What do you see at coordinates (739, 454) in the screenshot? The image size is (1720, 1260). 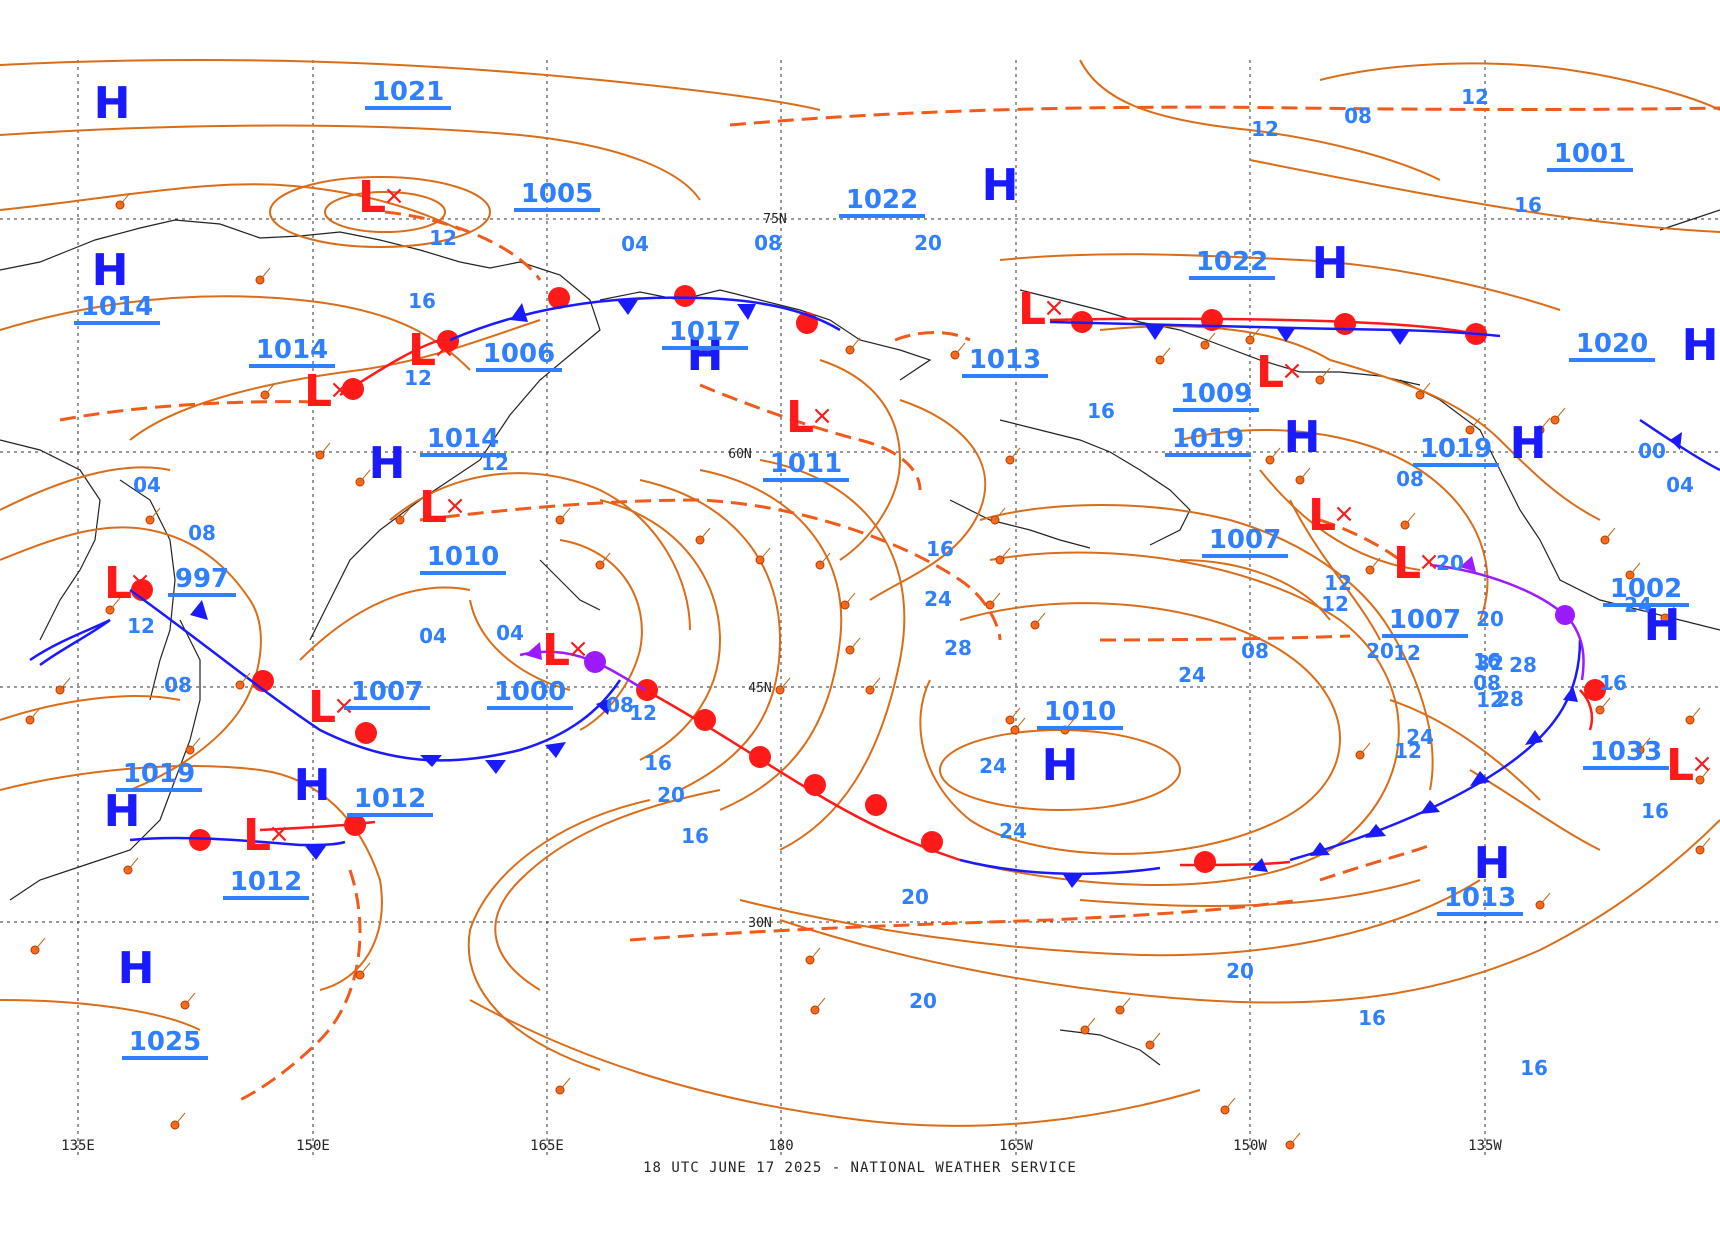 I see `latitude-label: 60N` at bounding box center [739, 454].